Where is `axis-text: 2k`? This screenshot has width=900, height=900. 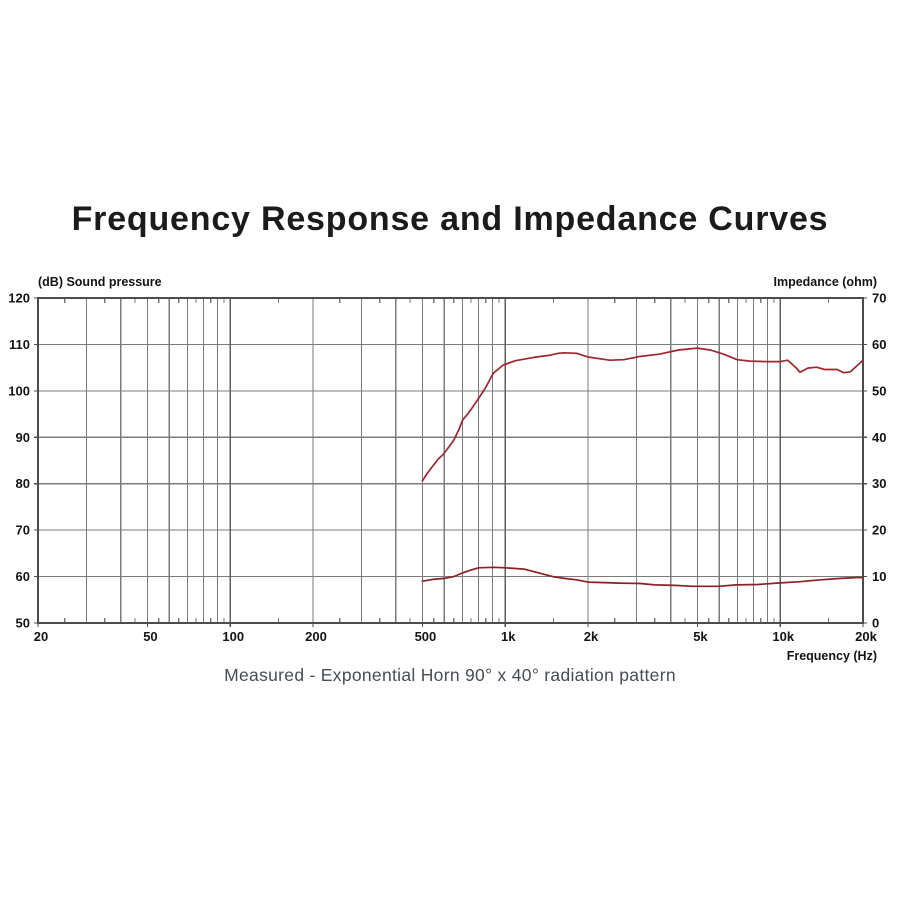
axis-text: 2k is located at coordinates (591, 636).